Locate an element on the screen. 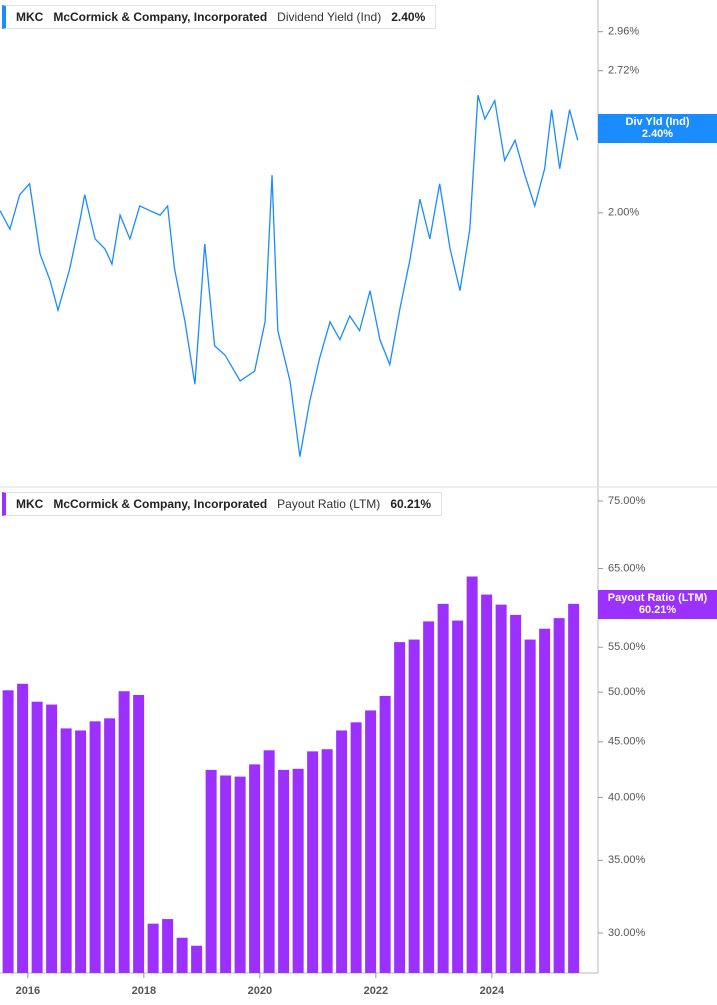 The height and width of the screenshot is (1005, 717). value-tag: Payout Ratio (LTM) 60.21% is located at coordinates (657, 605).